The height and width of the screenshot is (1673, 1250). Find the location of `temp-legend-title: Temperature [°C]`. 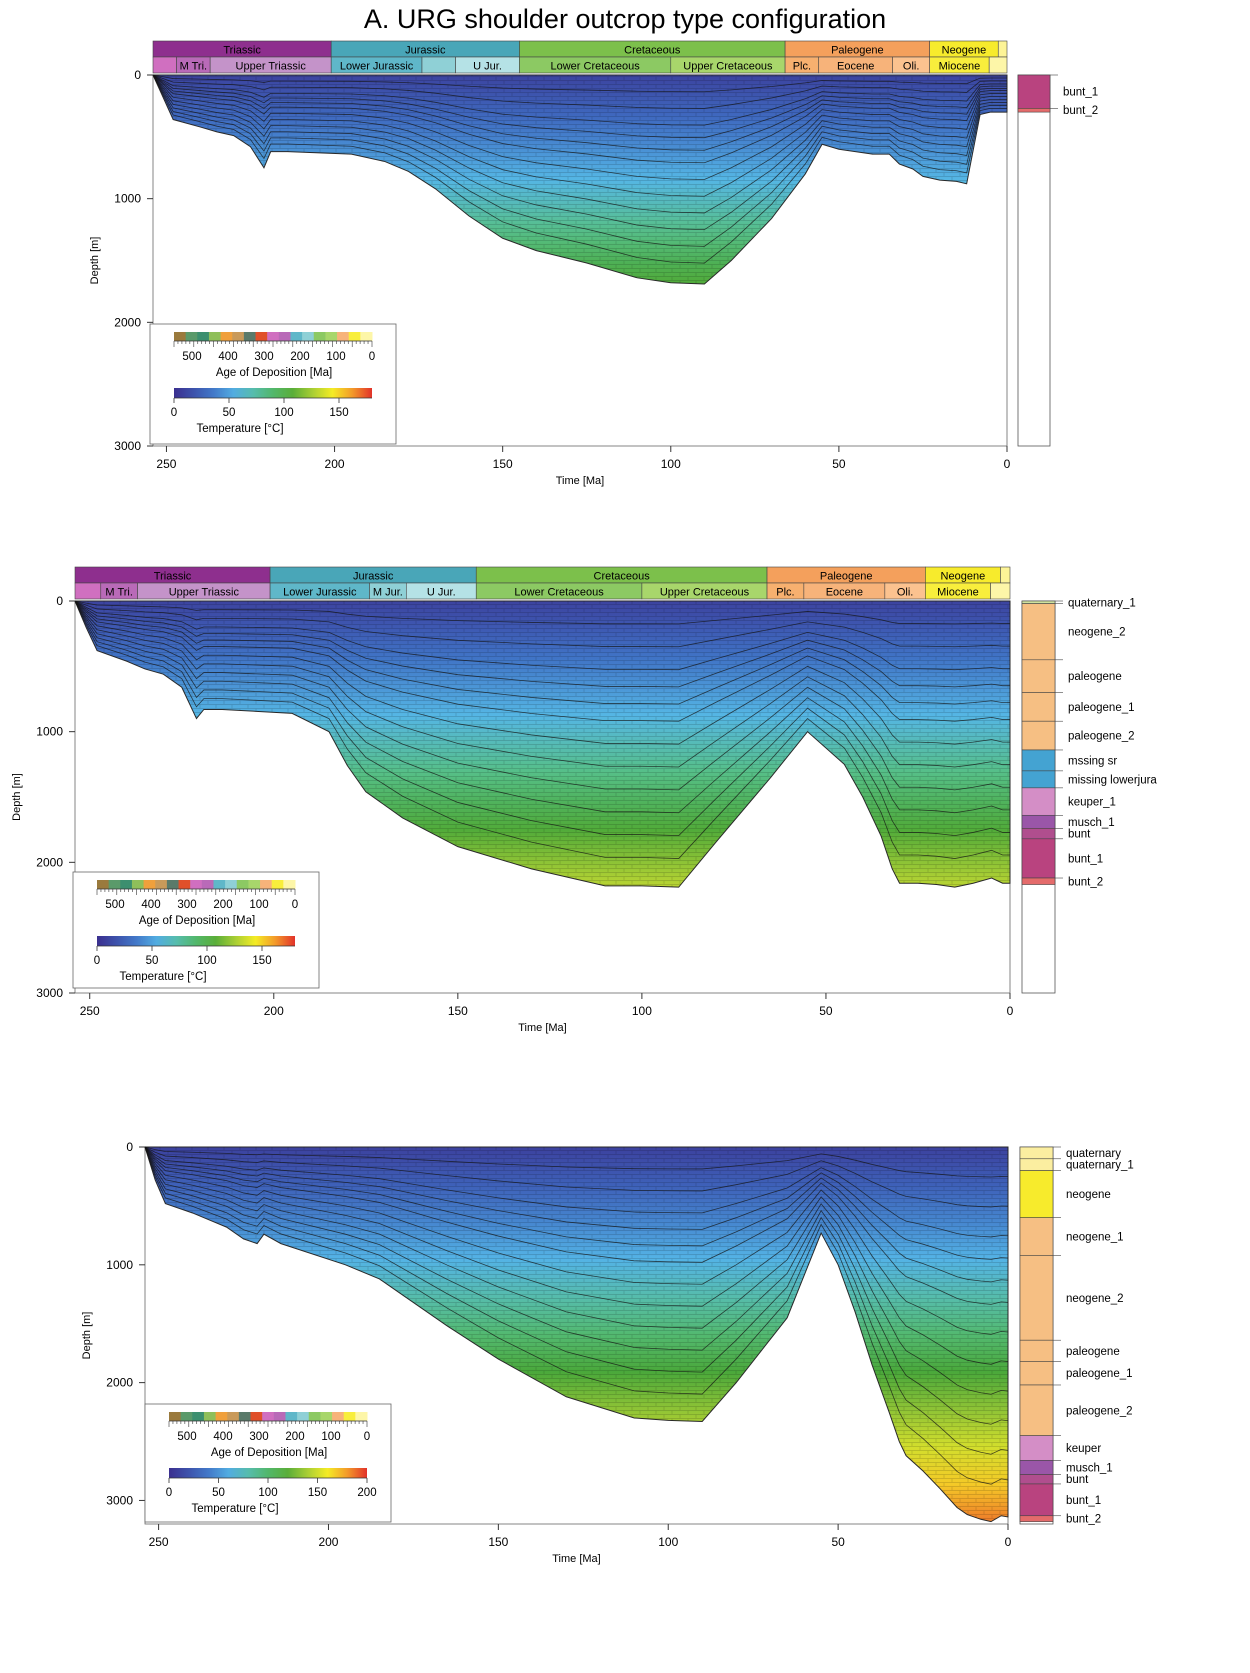

temp-legend-title: Temperature [°C] is located at coordinates (162, 977).